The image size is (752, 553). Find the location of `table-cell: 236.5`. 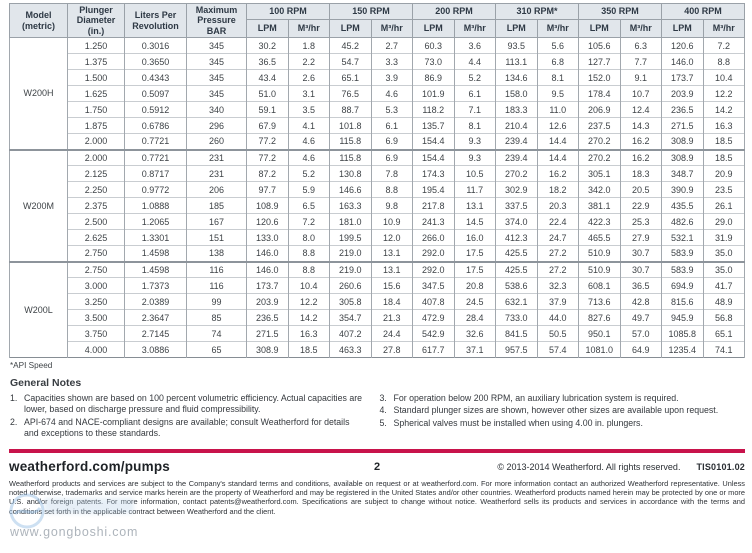

table-cell: 236.5 is located at coordinates (267, 317).